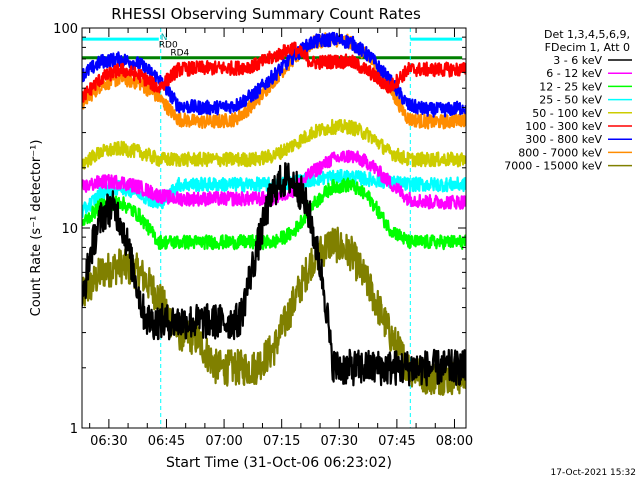 The width and height of the screenshot is (640, 480). What do you see at coordinates (593, 473) in the screenshot?
I see `footer-timestamp: 17-Oct-2021 15:32` at bounding box center [593, 473].